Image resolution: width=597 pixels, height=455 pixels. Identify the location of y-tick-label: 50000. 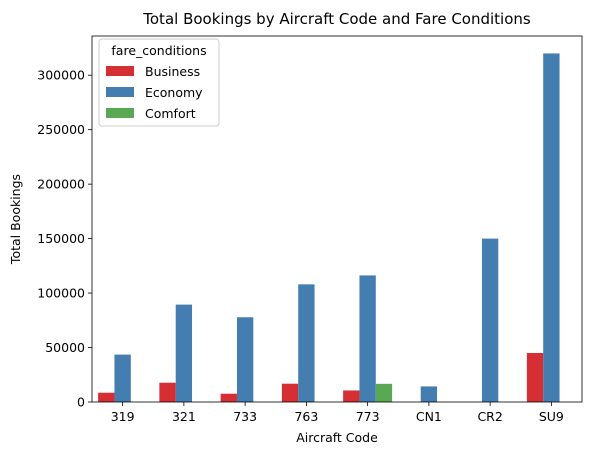
(65, 347).